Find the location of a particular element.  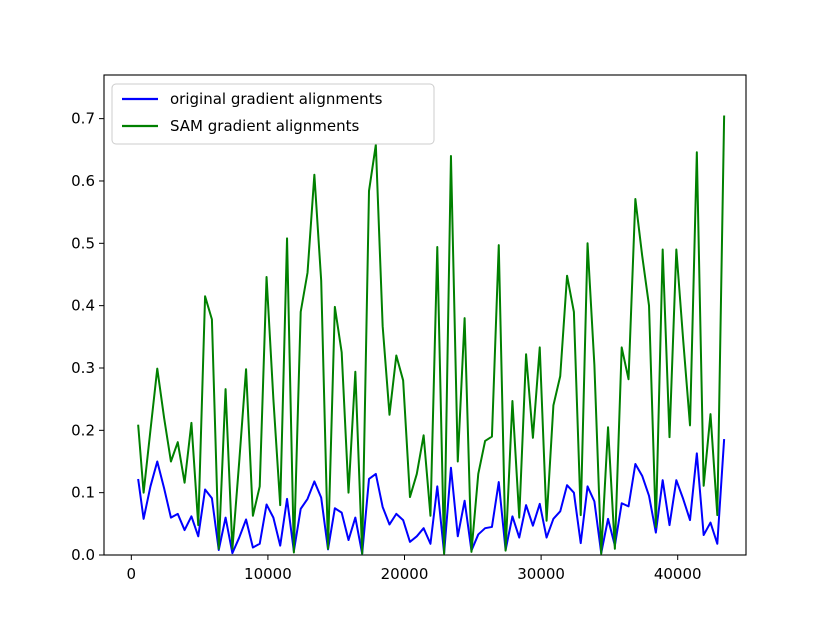

y-tick-label: 0.3 is located at coordinates (83, 368).